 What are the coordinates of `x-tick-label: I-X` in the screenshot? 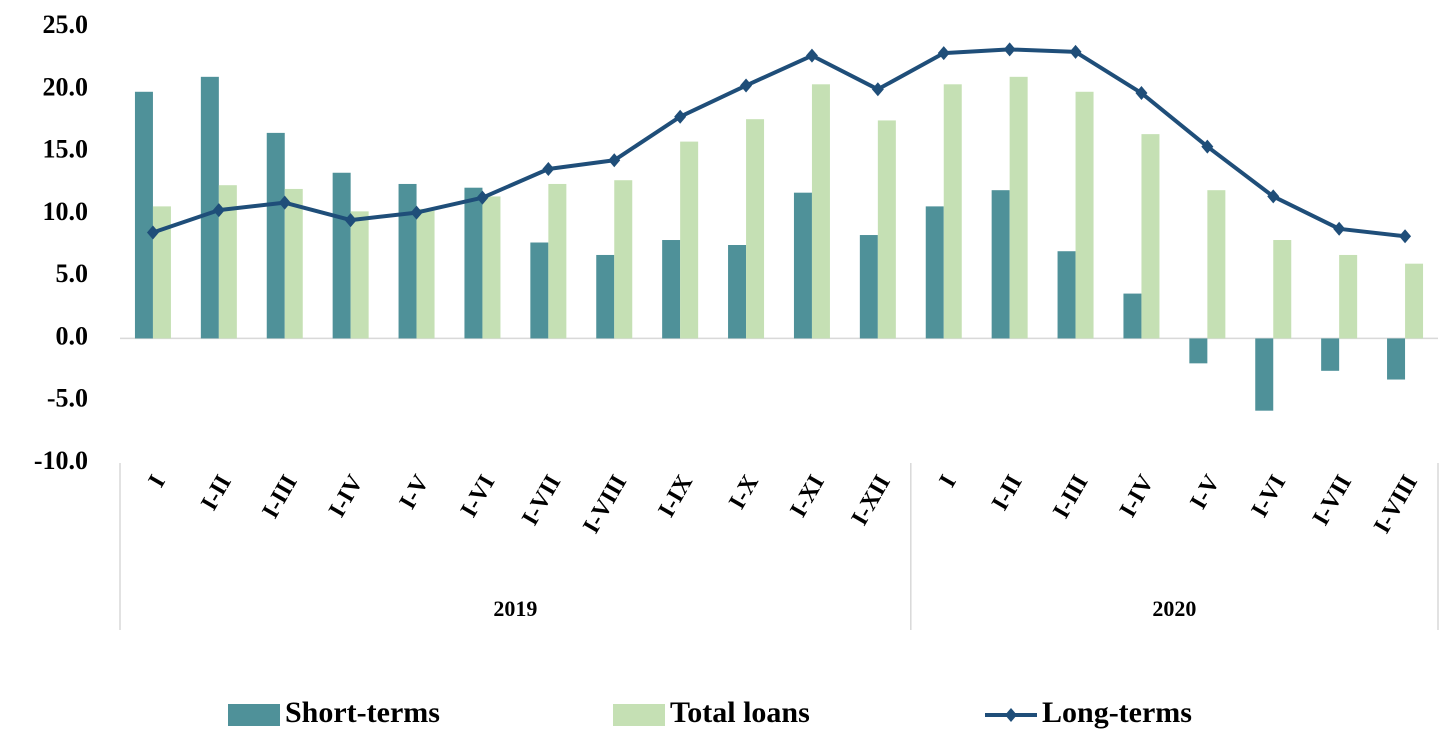 It's located at (744, 492).